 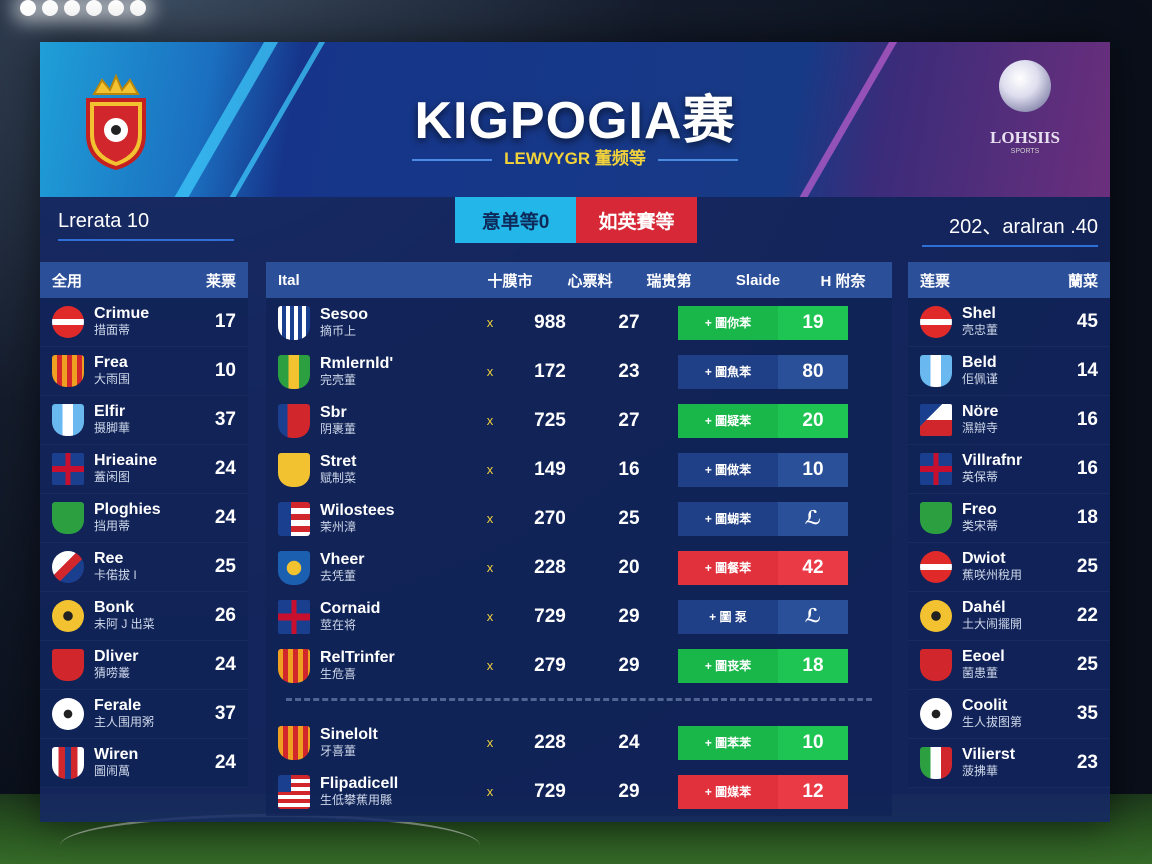 I want to click on table-row: Dahél 土大闹擺開 22, so click(x=1009, y=616).